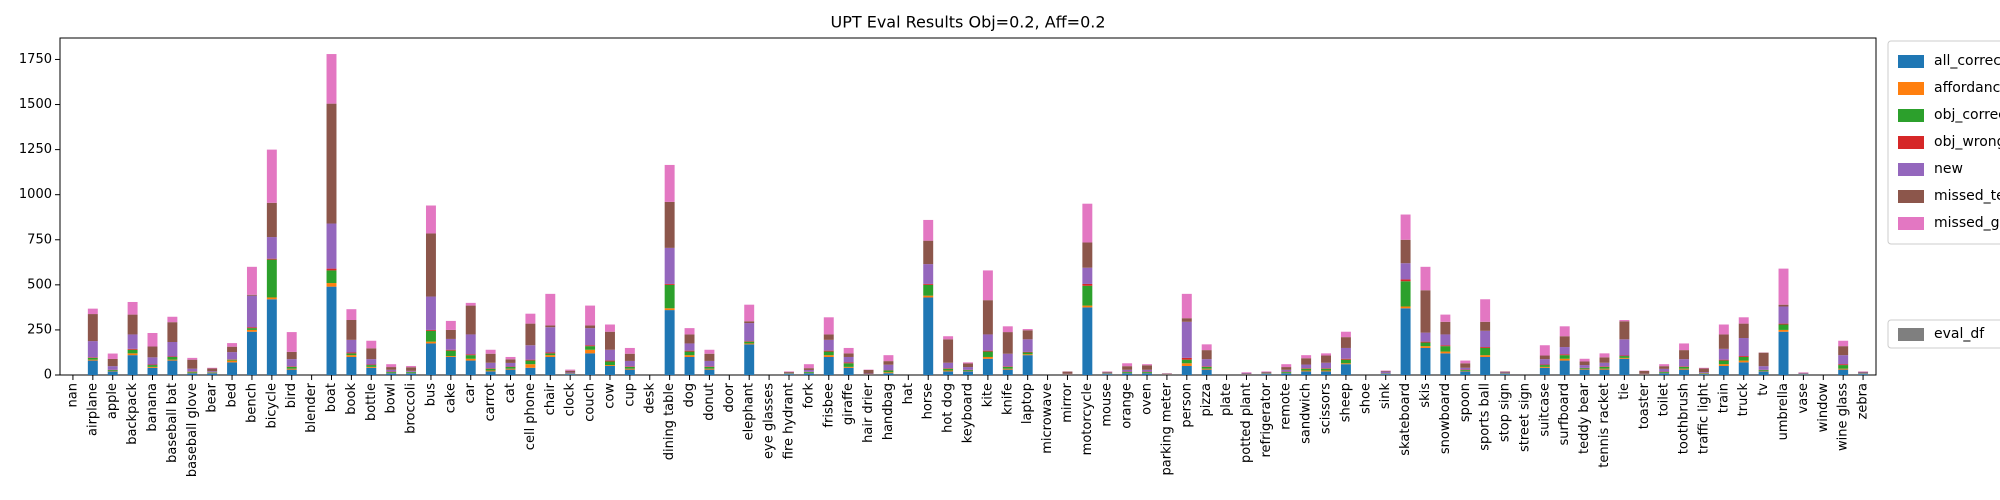 The image size is (2000, 500). What do you see at coordinates (1345, 402) in the screenshot?
I see `x-tick-label: sheep` at bounding box center [1345, 402].